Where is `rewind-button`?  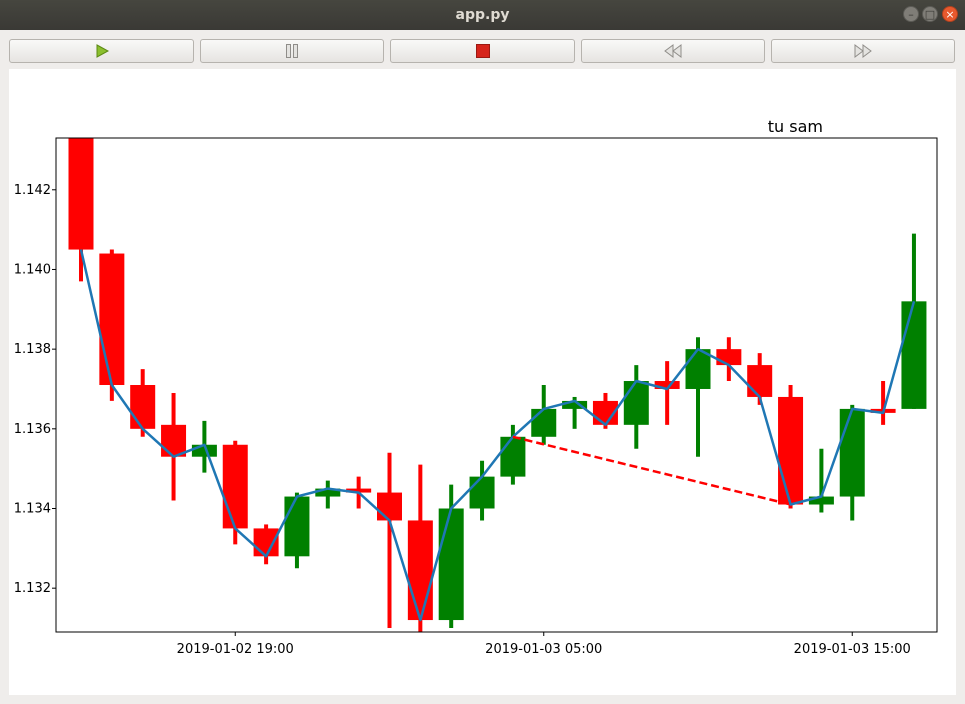 rewind-button is located at coordinates (673, 51).